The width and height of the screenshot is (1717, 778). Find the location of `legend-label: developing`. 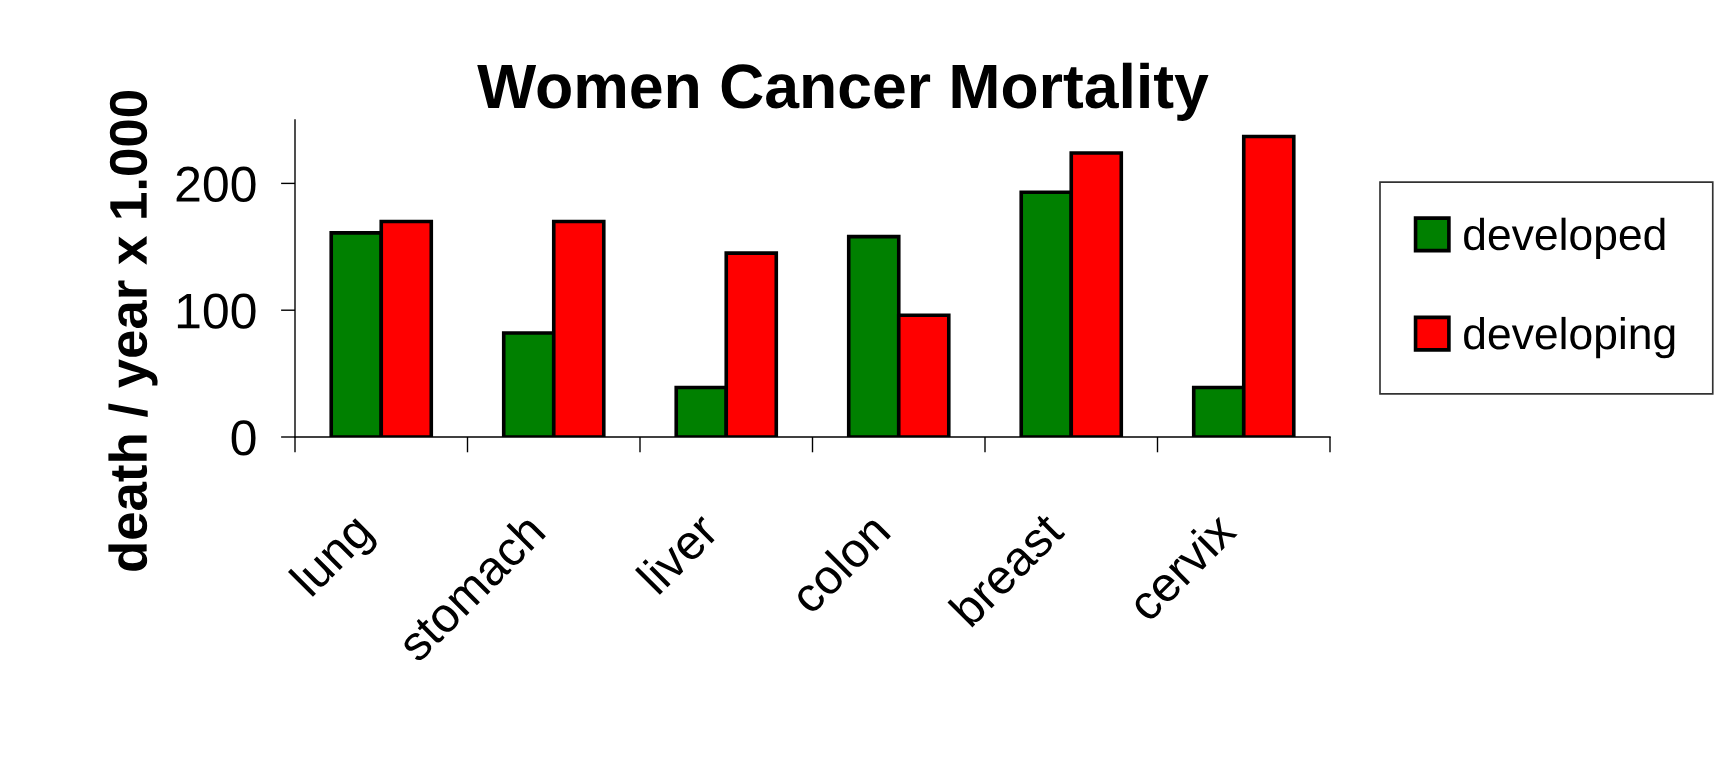

legend-label: developing is located at coordinates (1569, 337).